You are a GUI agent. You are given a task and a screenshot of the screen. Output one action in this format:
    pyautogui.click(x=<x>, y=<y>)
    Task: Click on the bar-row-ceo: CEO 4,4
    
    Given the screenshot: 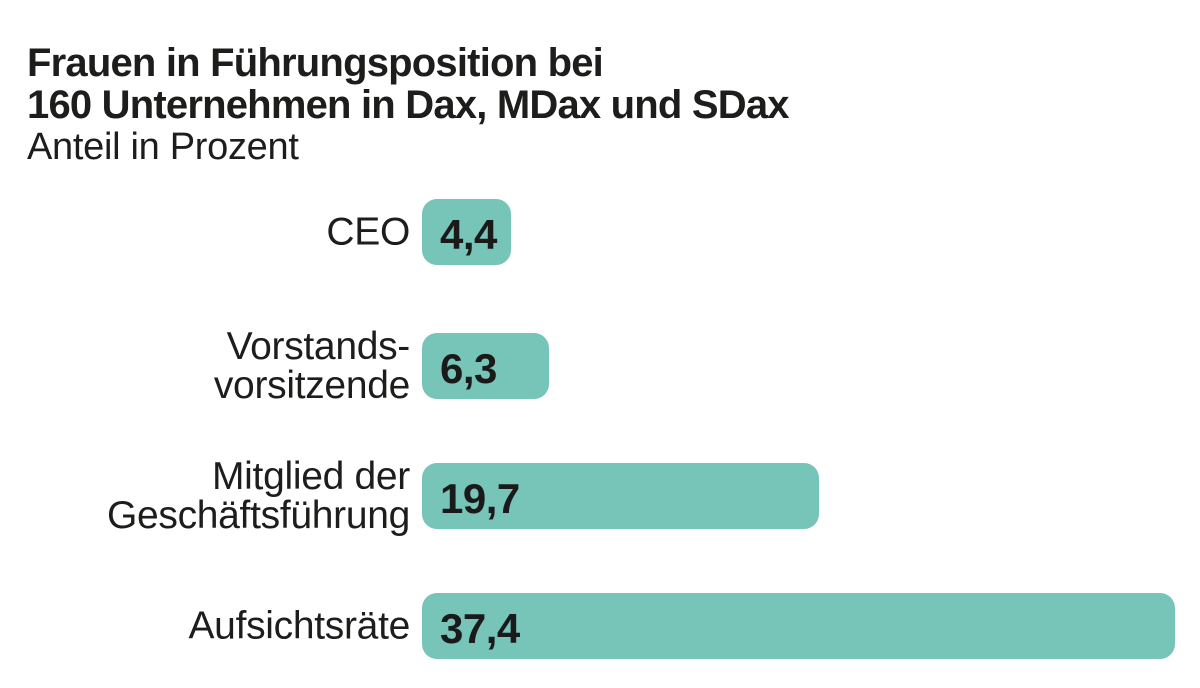 What is the action you would take?
    pyautogui.click(x=600, y=232)
    